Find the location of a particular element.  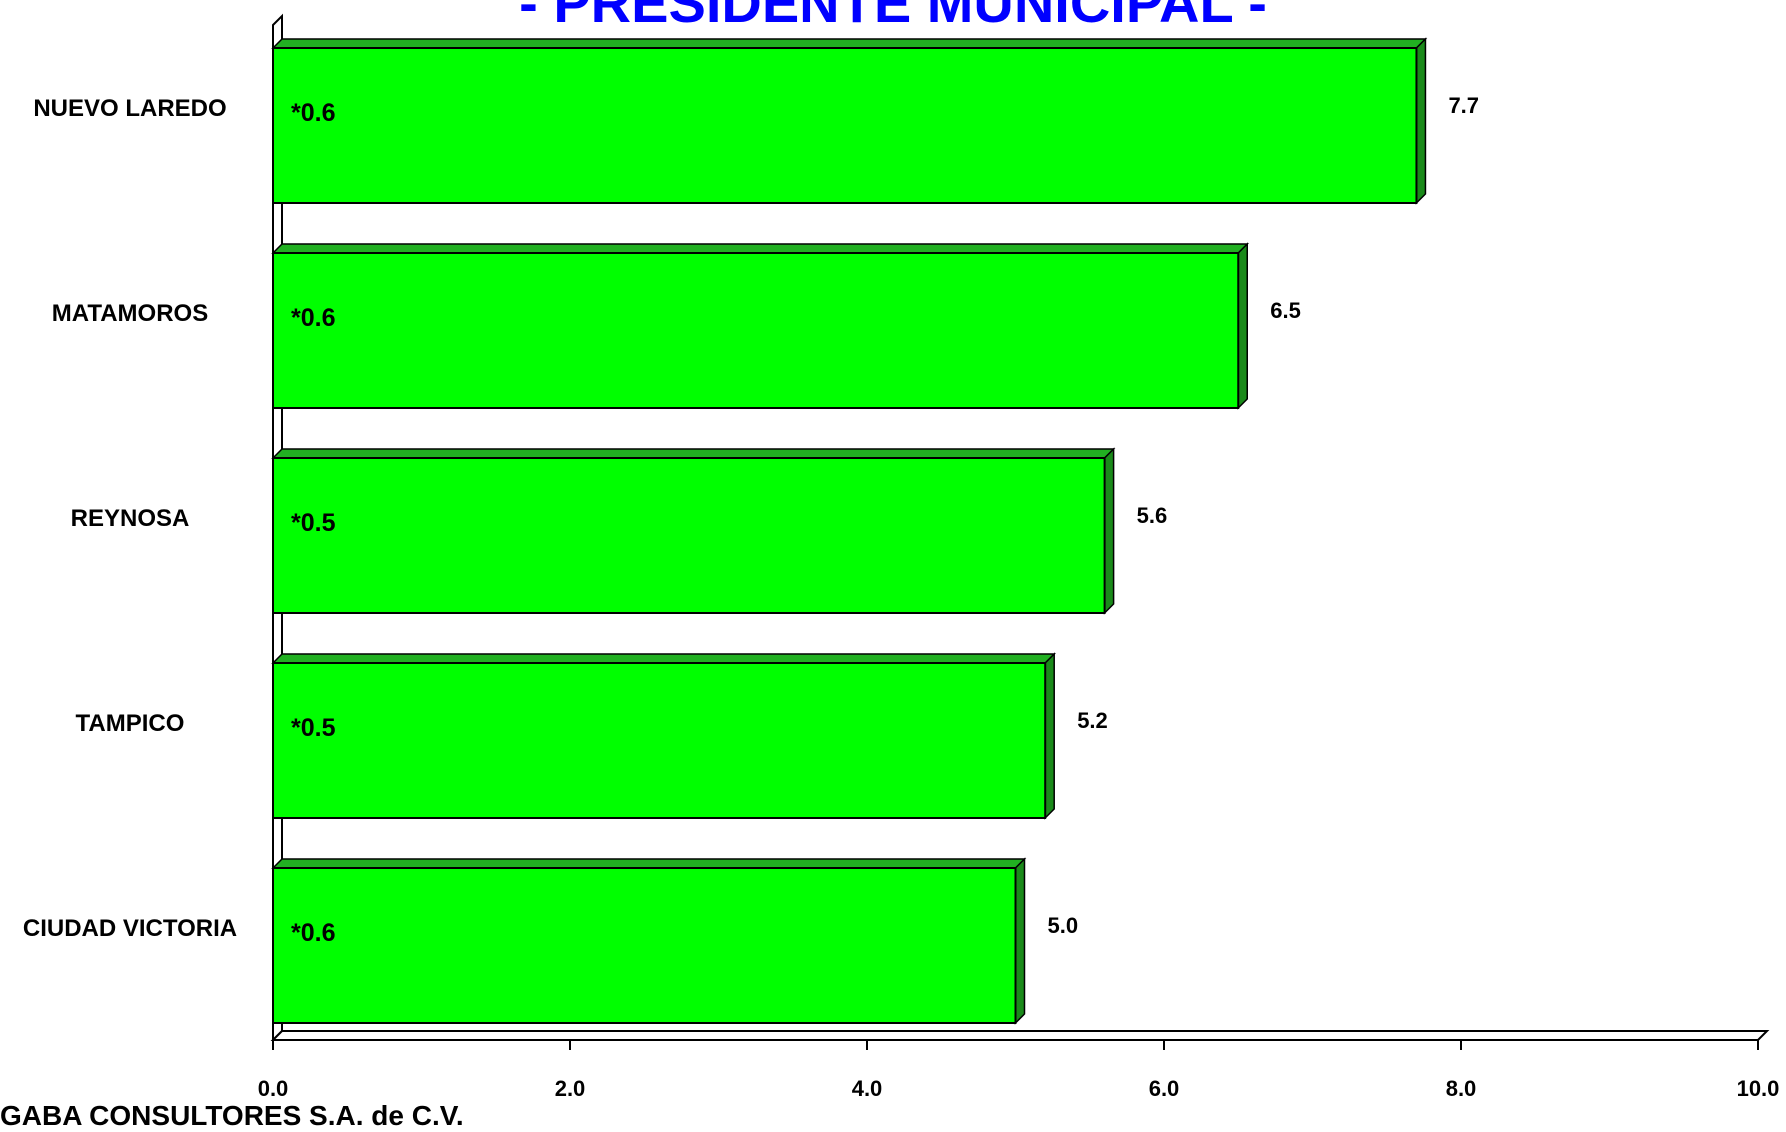

x-tick-label: 2.0 is located at coordinates (570, 1088).